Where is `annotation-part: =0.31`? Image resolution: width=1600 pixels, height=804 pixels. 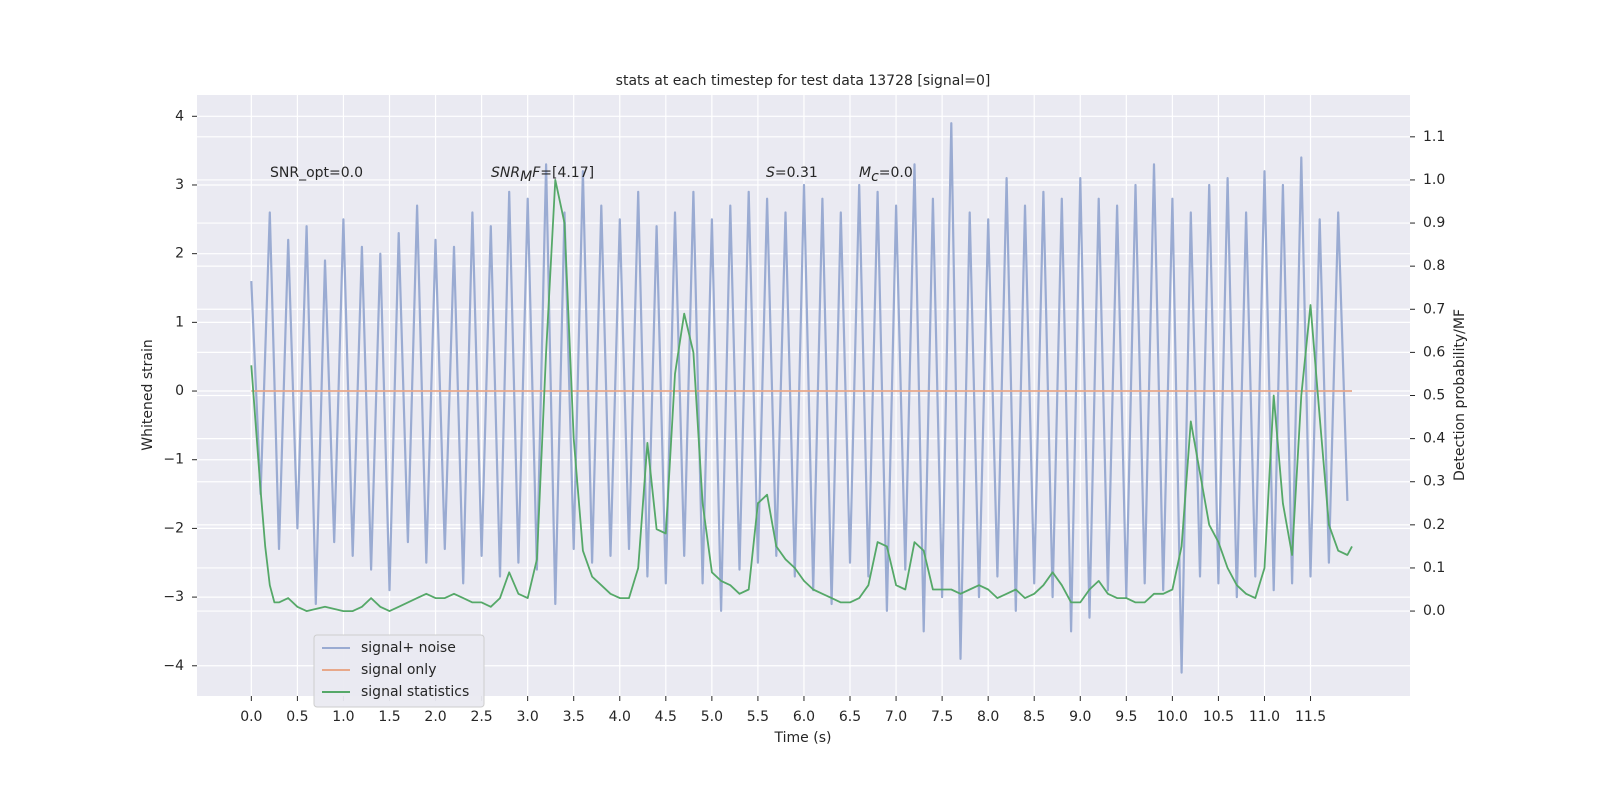
annotation-part: =0.31 is located at coordinates (796, 173).